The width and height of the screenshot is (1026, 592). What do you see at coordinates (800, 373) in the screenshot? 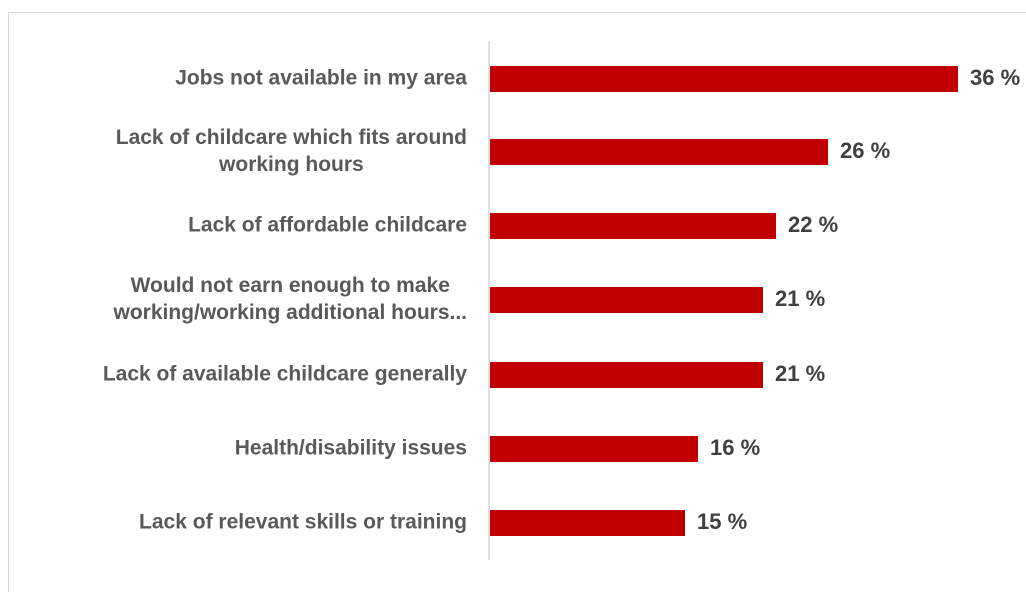
I see `value-label-5: 21 %` at bounding box center [800, 373].